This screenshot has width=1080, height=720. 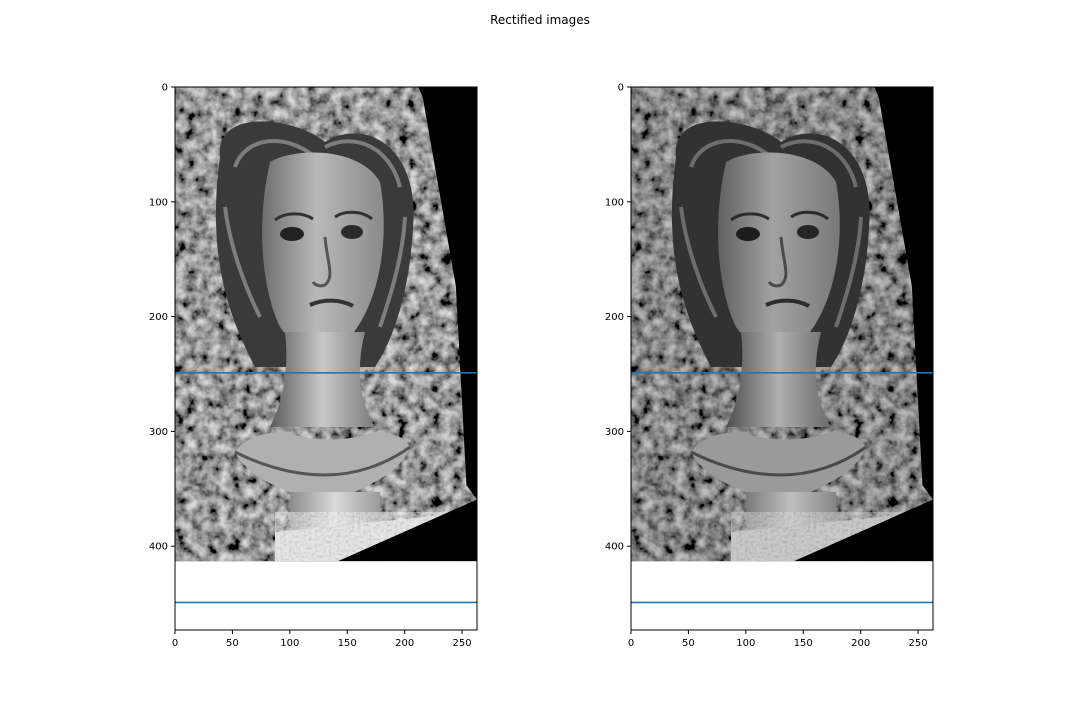 I want to click on left-ytick-label: 0, so click(x=165, y=88).